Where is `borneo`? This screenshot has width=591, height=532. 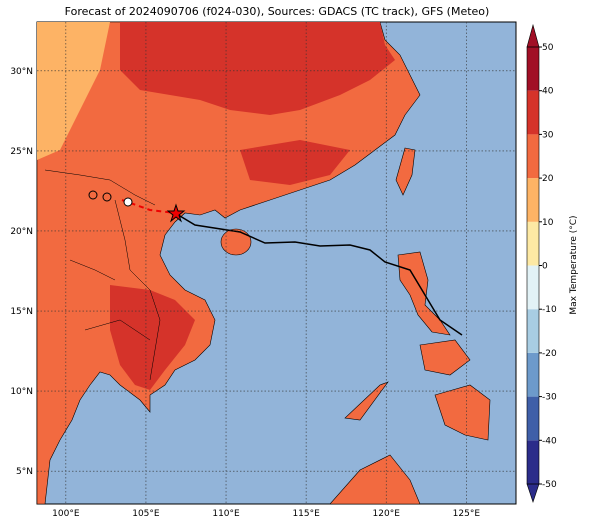
borneo is located at coordinates (375, 479).